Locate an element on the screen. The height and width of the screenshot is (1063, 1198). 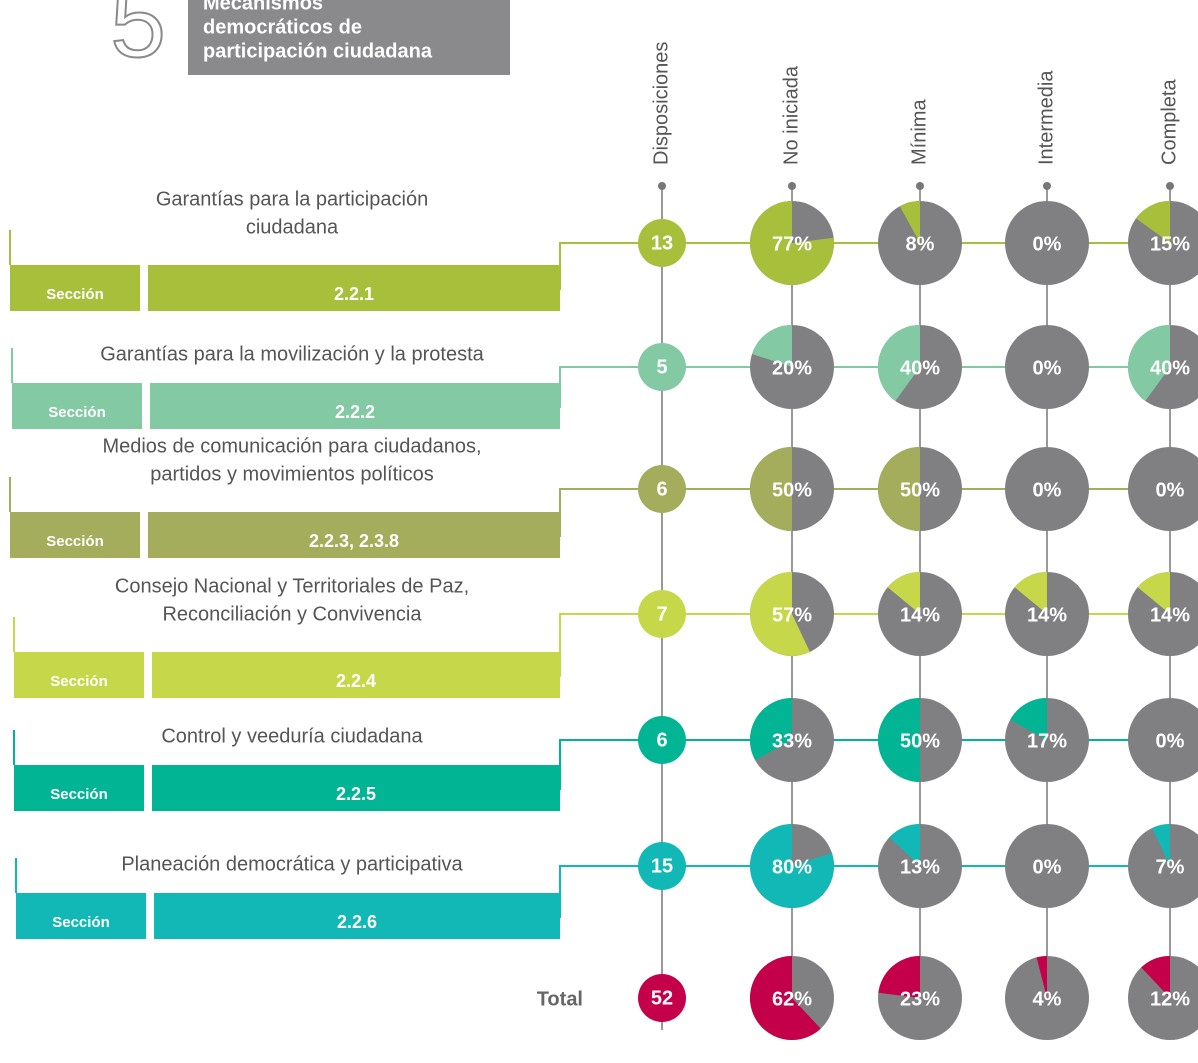
count-label: 15 is located at coordinates (662, 866).